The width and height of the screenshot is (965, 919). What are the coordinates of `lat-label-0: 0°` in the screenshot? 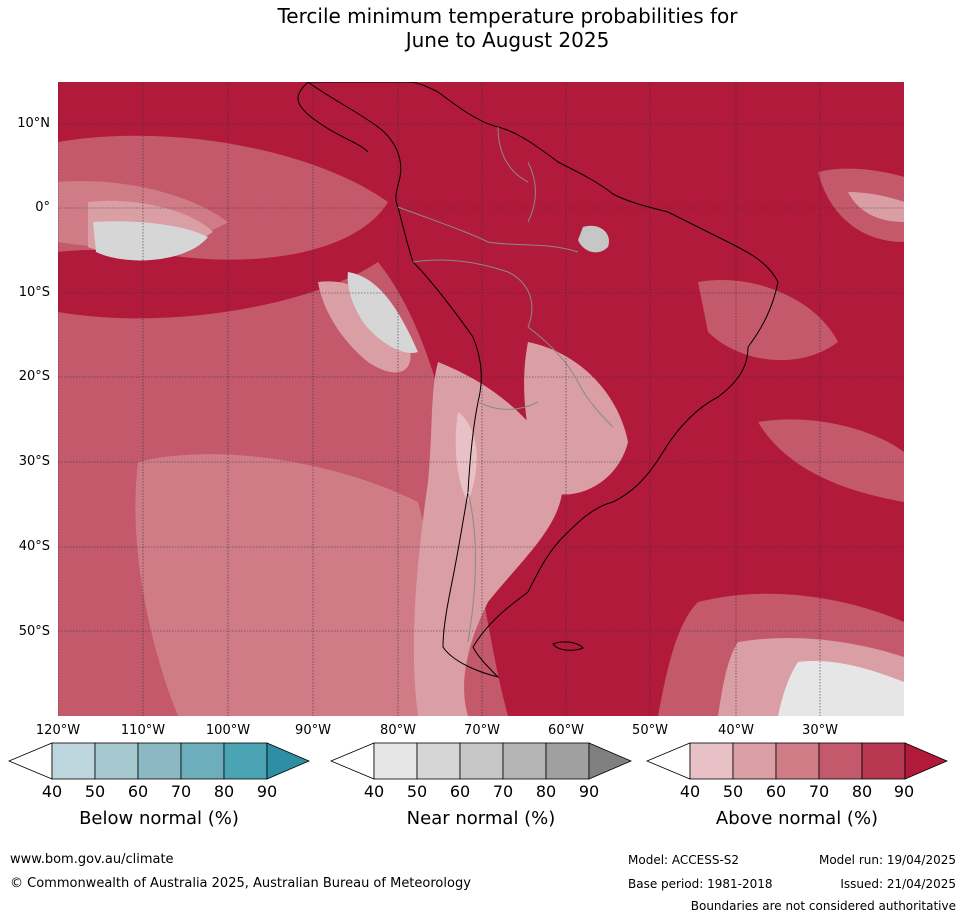 It's located at (42, 207).